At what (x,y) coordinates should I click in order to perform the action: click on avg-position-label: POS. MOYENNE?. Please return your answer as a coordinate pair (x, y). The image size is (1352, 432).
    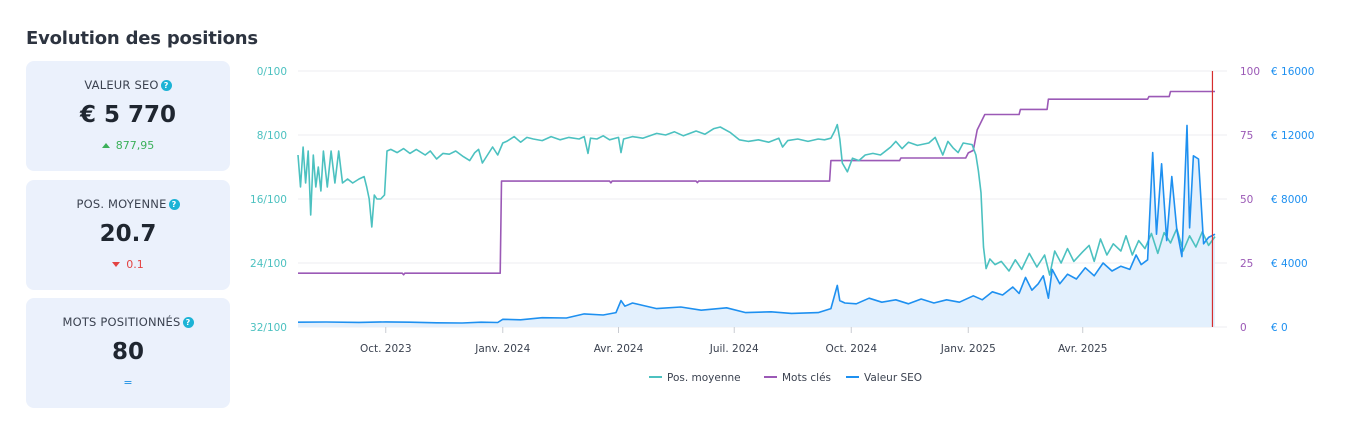
    Looking at the image, I should click on (128, 204).